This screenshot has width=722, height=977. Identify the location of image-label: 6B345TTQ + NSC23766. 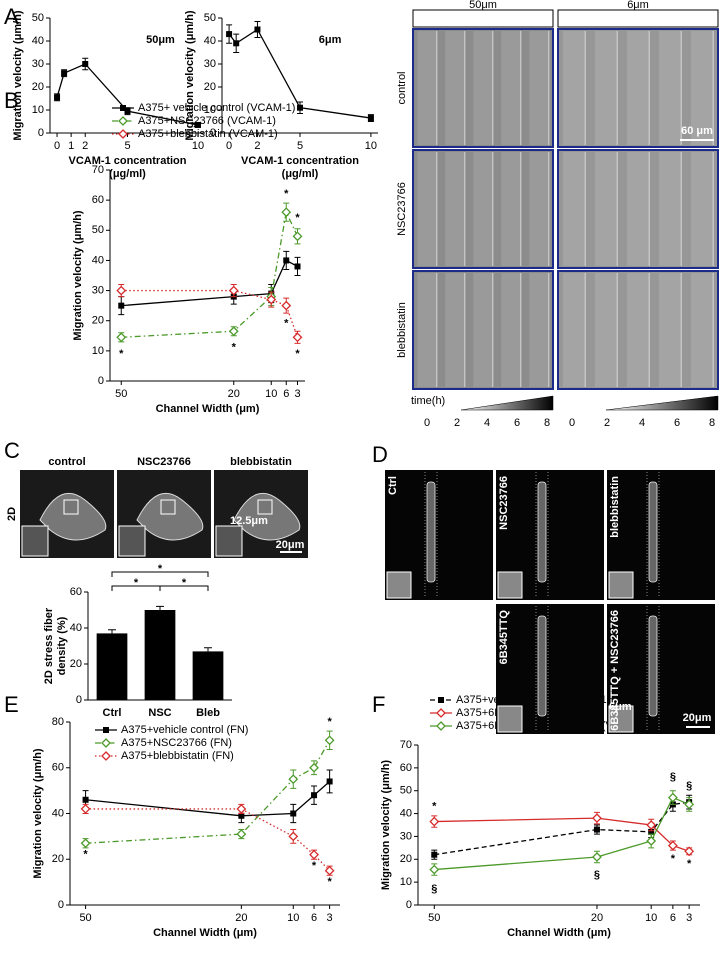
(615, 670).